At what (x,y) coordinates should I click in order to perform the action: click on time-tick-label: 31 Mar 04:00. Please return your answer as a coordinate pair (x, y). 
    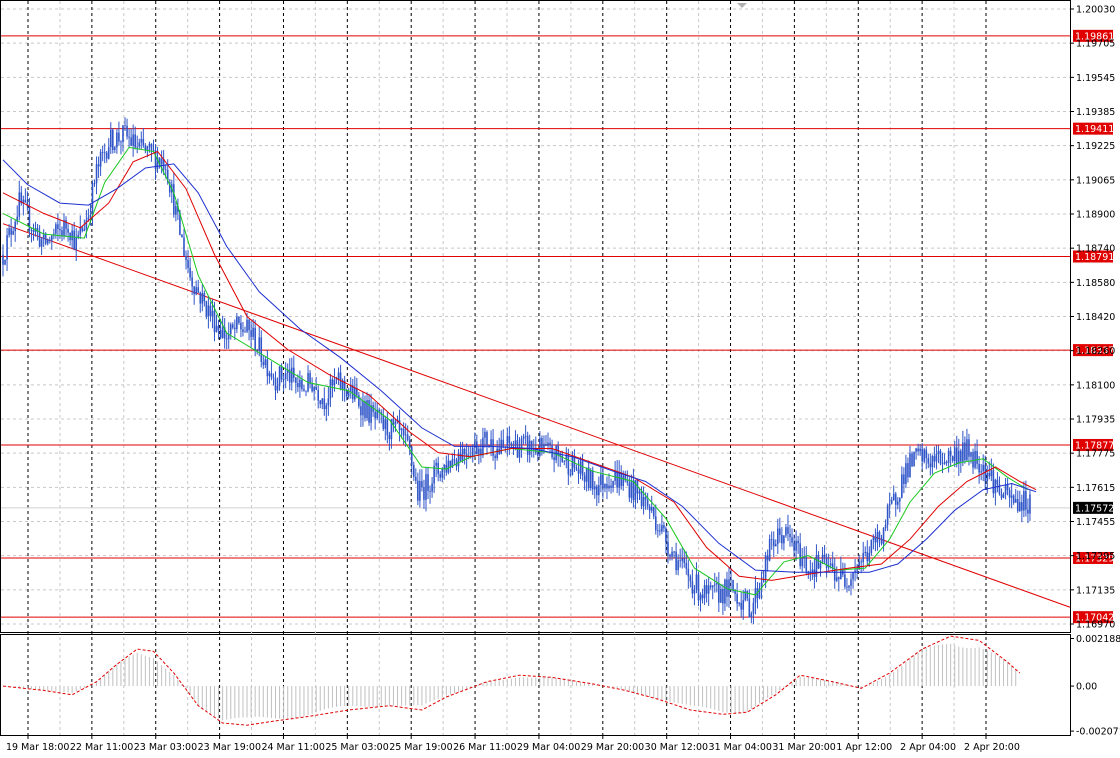
    Looking at the image, I should click on (740, 747).